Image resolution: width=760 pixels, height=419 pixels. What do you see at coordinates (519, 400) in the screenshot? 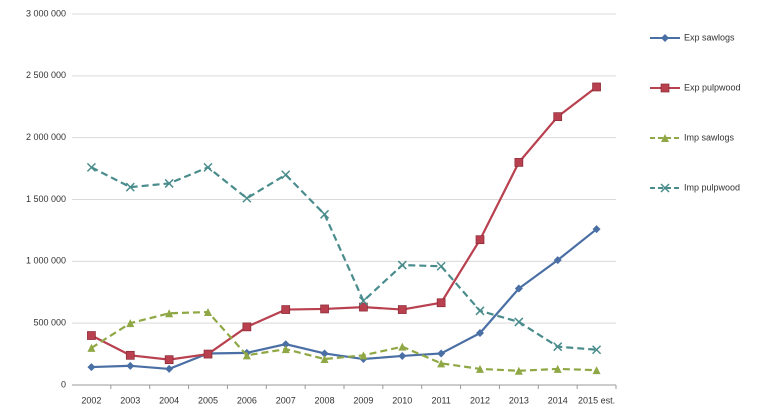
I see `x-tick-label: 2013` at bounding box center [519, 400].